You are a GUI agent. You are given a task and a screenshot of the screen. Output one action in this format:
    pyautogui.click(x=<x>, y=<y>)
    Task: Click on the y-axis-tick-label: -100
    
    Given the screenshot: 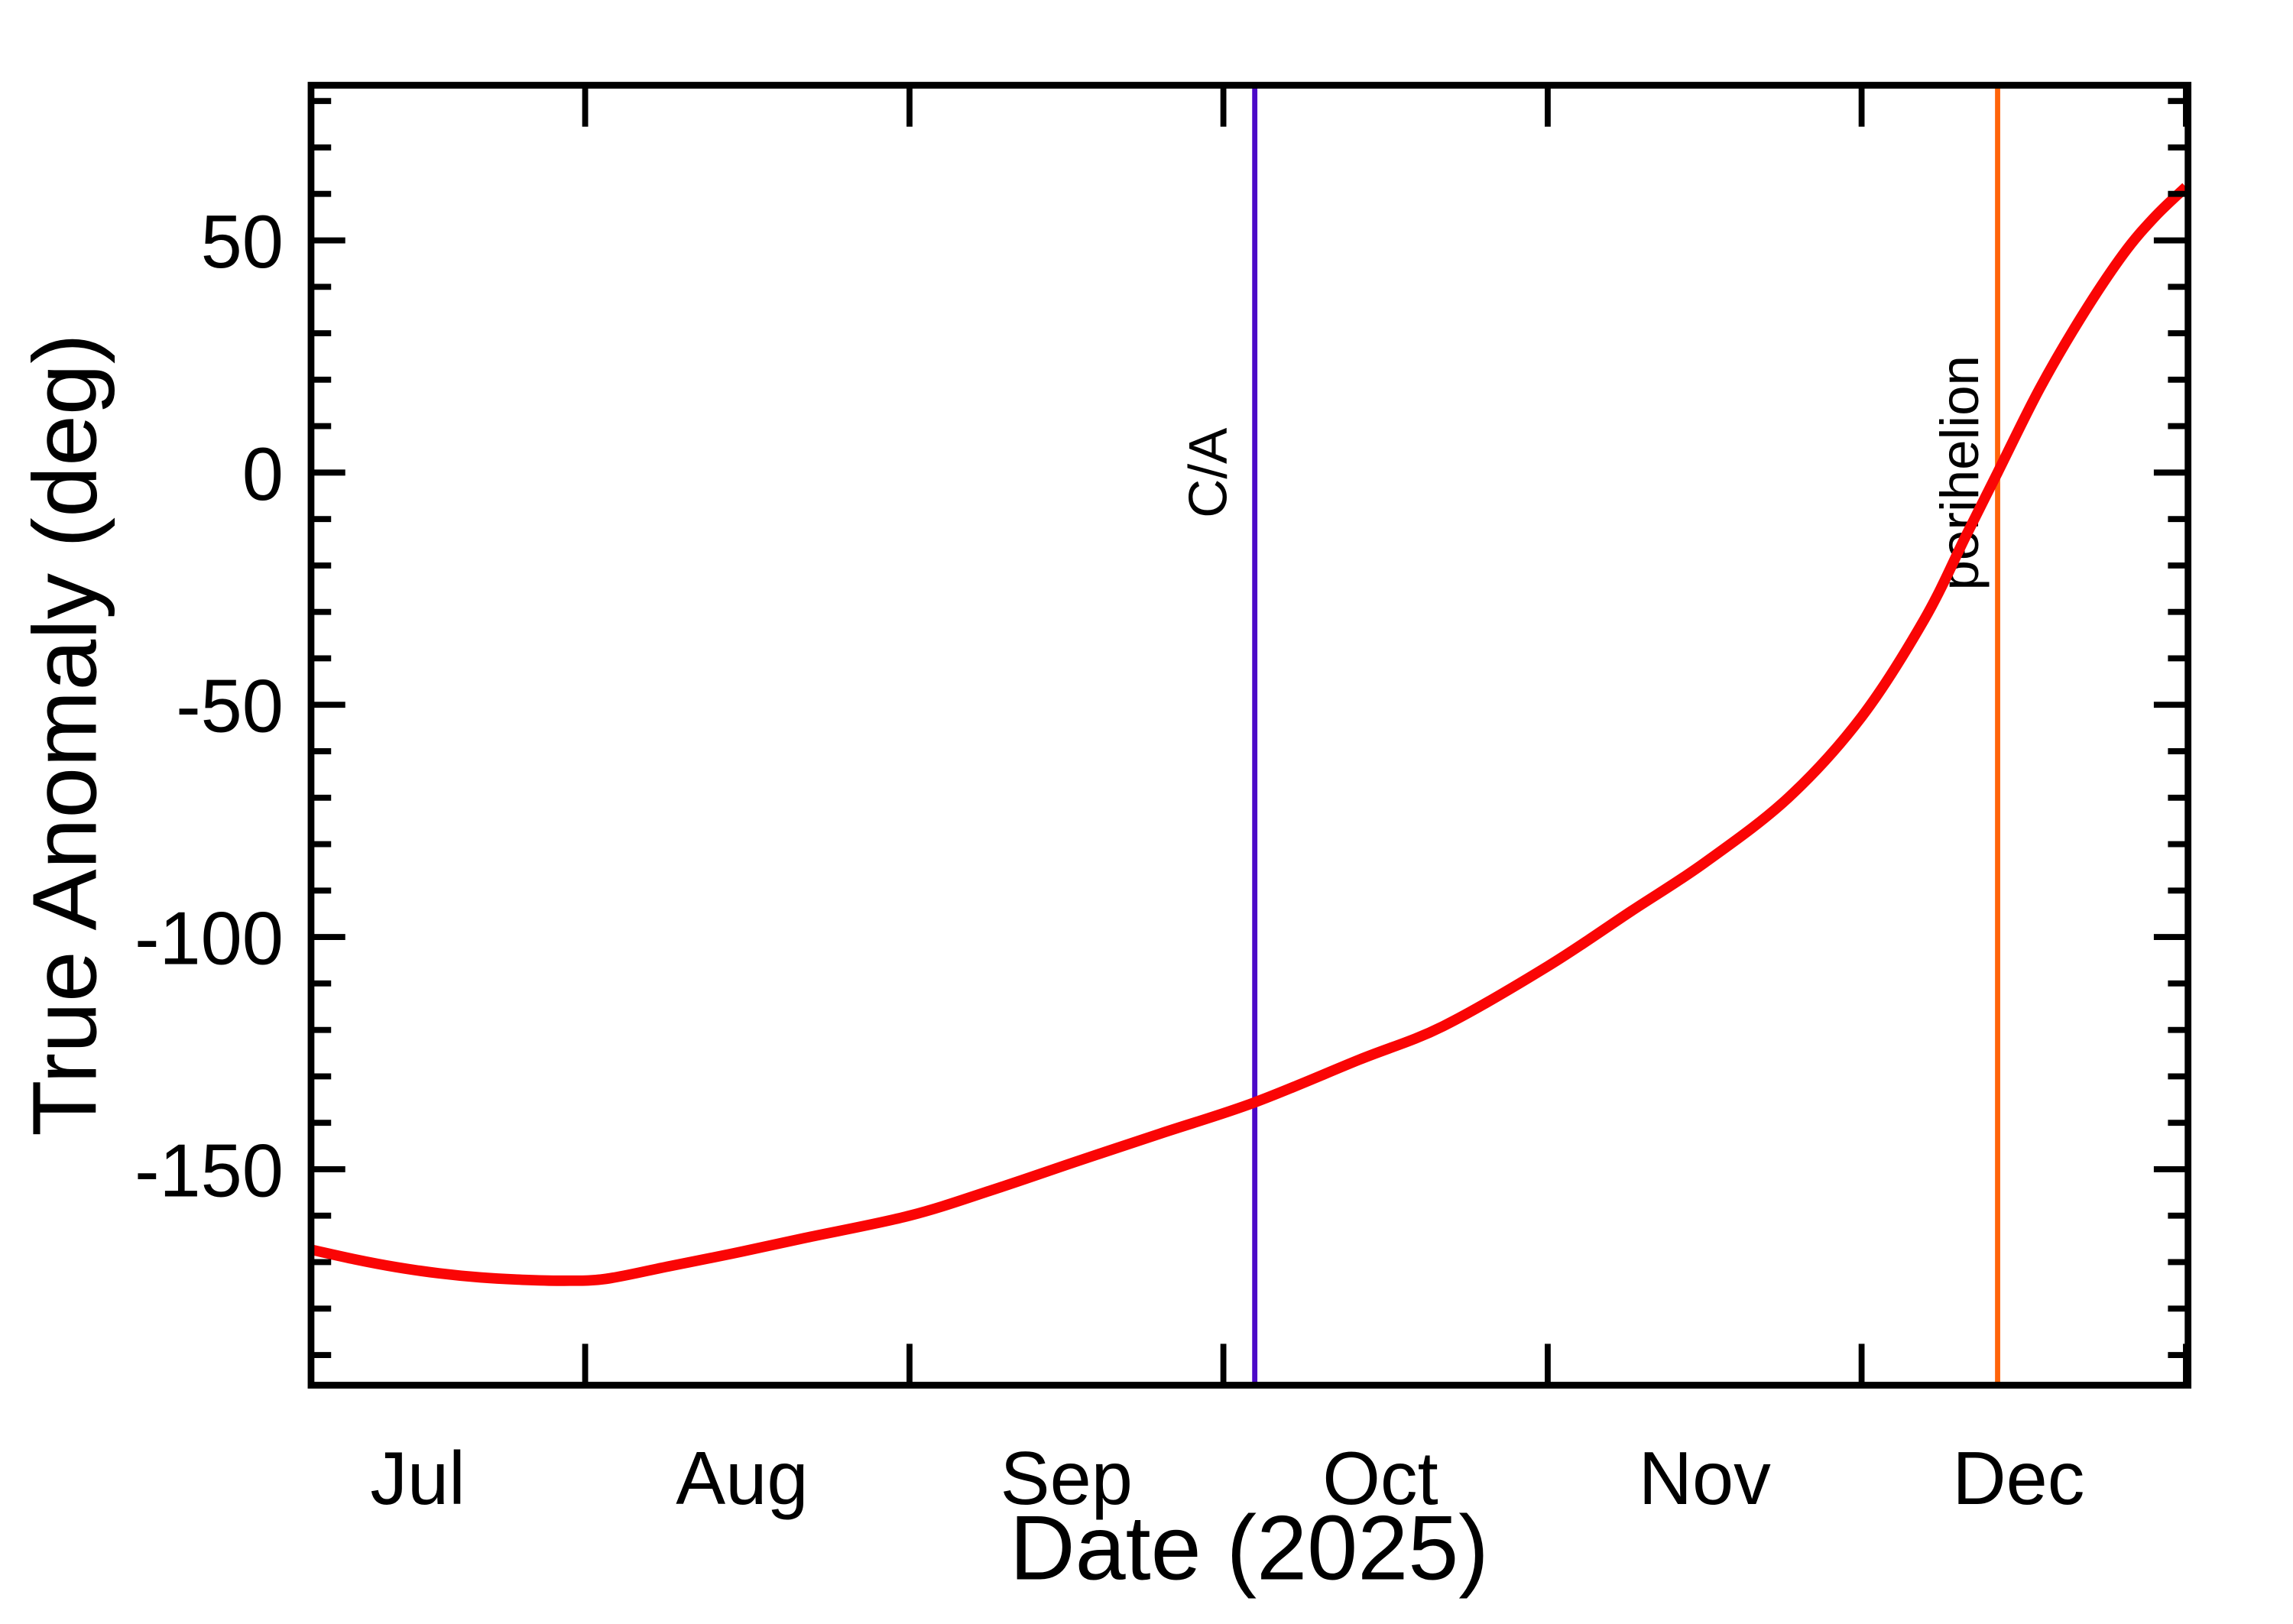 What is the action you would take?
    pyautogui.click(x=209, y=938)
    